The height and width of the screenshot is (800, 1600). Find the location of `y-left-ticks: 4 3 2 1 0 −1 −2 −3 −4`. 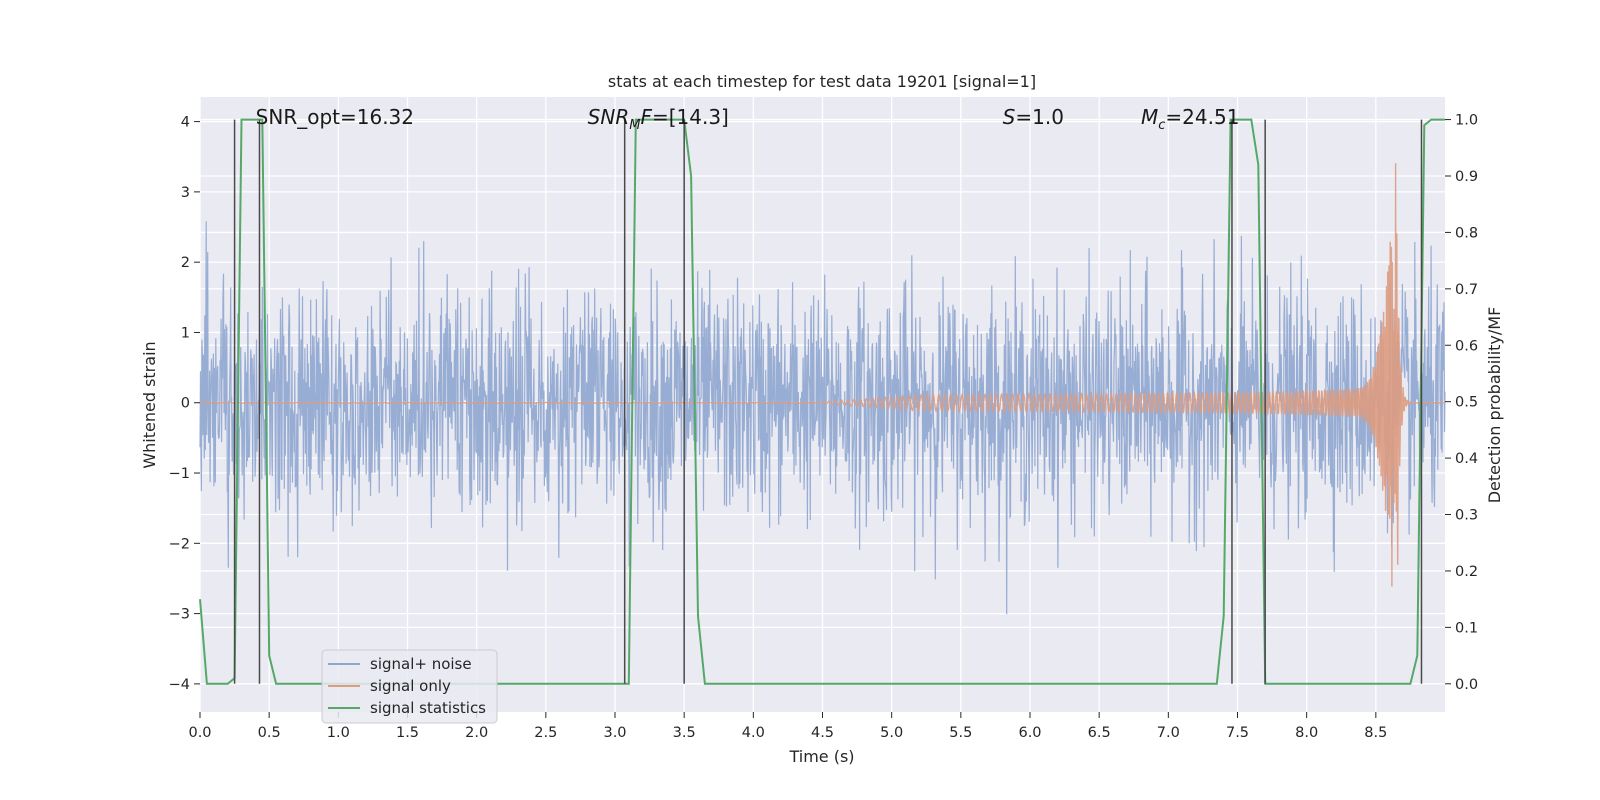

y-left-ticks: 4 3 2 1 0 −1 −2 −3 −4 is located at coordinates (184, 404).